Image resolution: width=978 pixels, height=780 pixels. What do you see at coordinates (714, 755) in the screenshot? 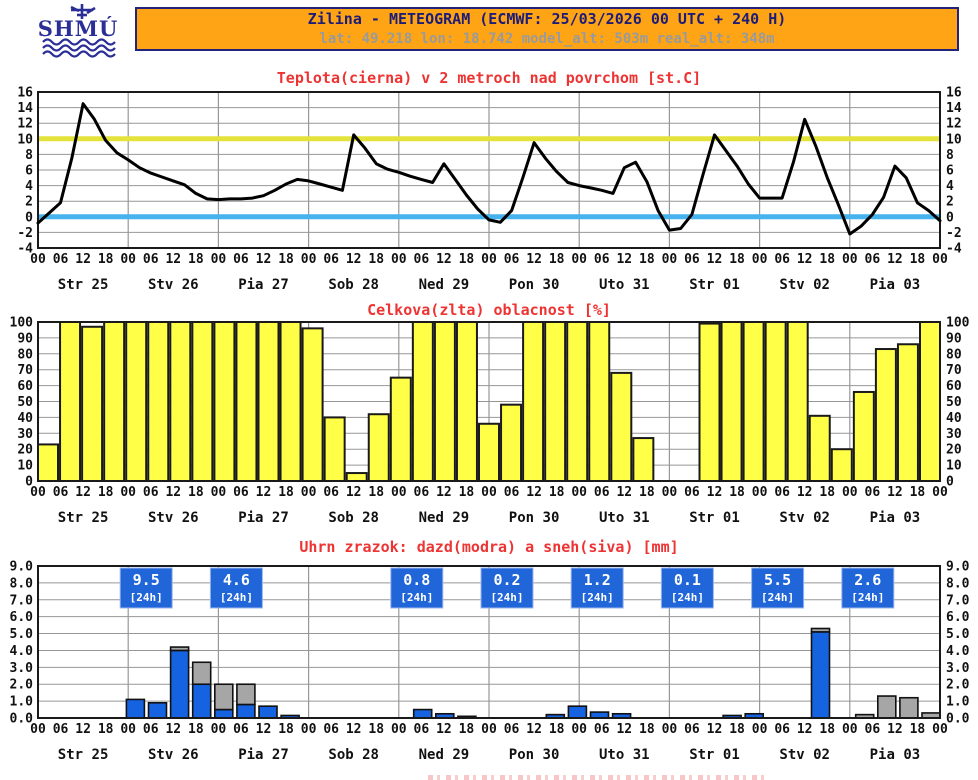
I see `day-label: Str 01` at bounding box center [714, 755].